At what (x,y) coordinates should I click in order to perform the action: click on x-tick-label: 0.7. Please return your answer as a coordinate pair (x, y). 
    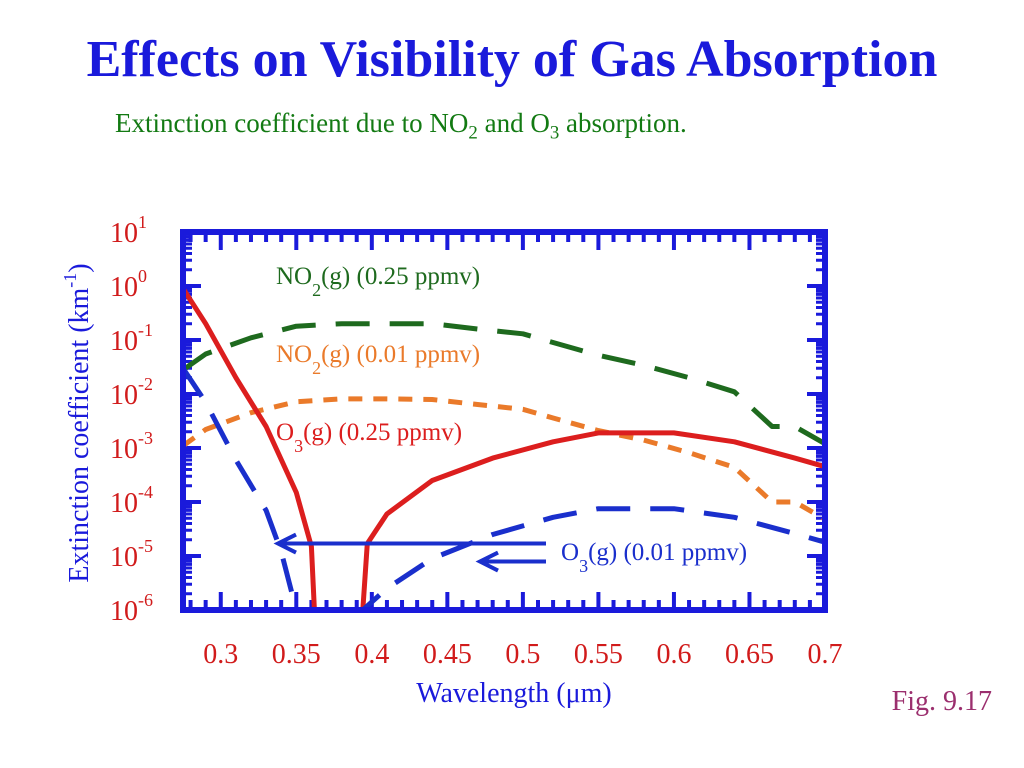
    Looking at the image, I should click on (825, 654).